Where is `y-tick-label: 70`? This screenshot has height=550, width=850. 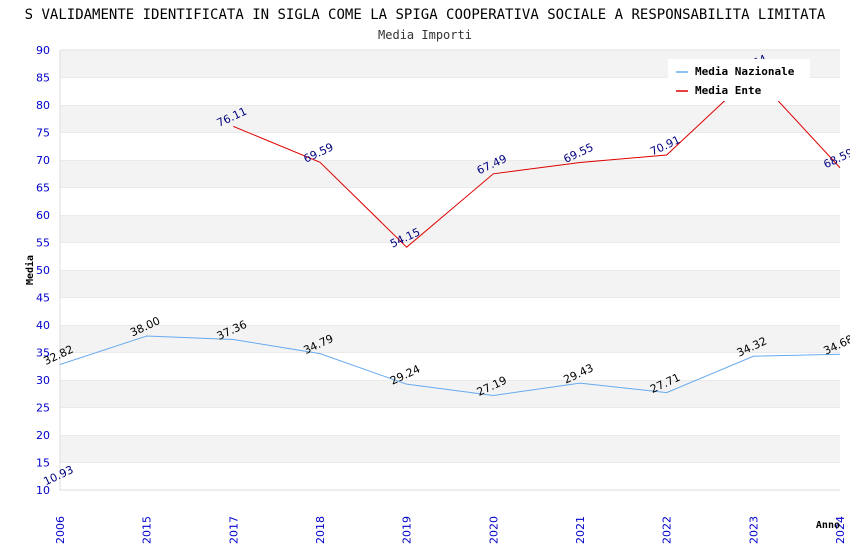
y-tick-label: 70 is located at coordinates (43, 160).